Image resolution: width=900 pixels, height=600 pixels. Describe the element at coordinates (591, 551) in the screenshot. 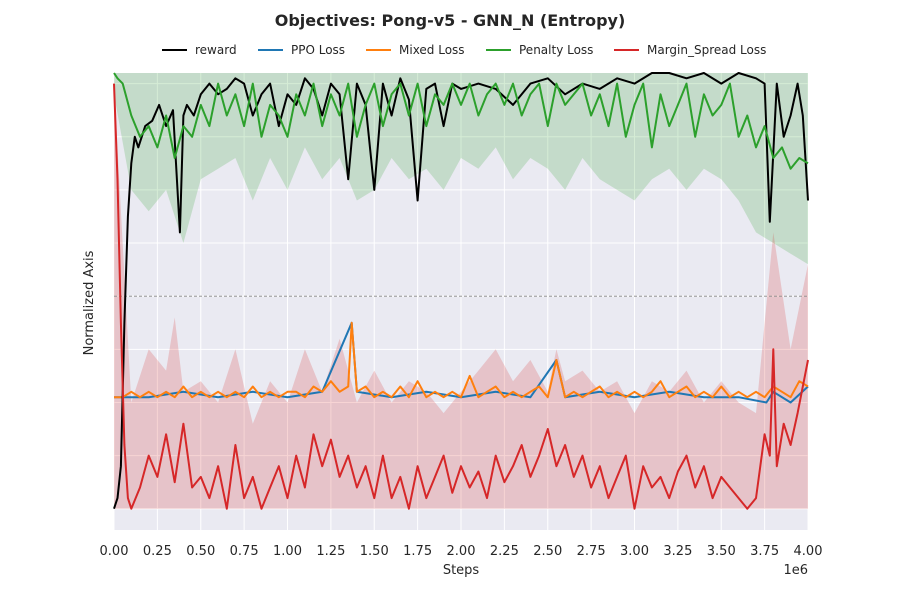

I see `x-tick-label: 2.75` at that location.